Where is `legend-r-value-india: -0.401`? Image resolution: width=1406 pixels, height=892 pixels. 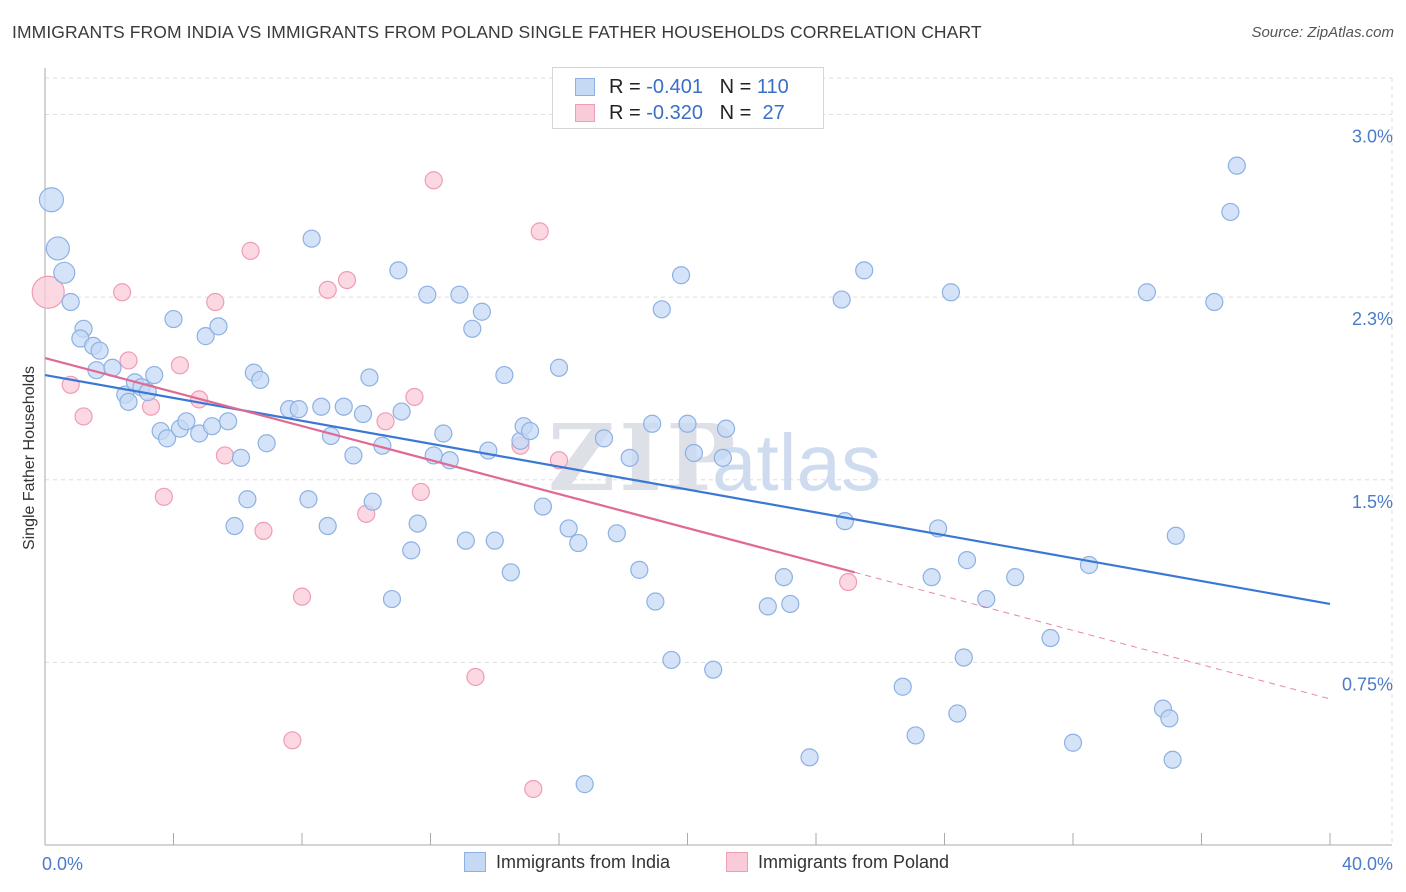 legend-r-value-india: -0.401 is located at coordinates (674, 87).